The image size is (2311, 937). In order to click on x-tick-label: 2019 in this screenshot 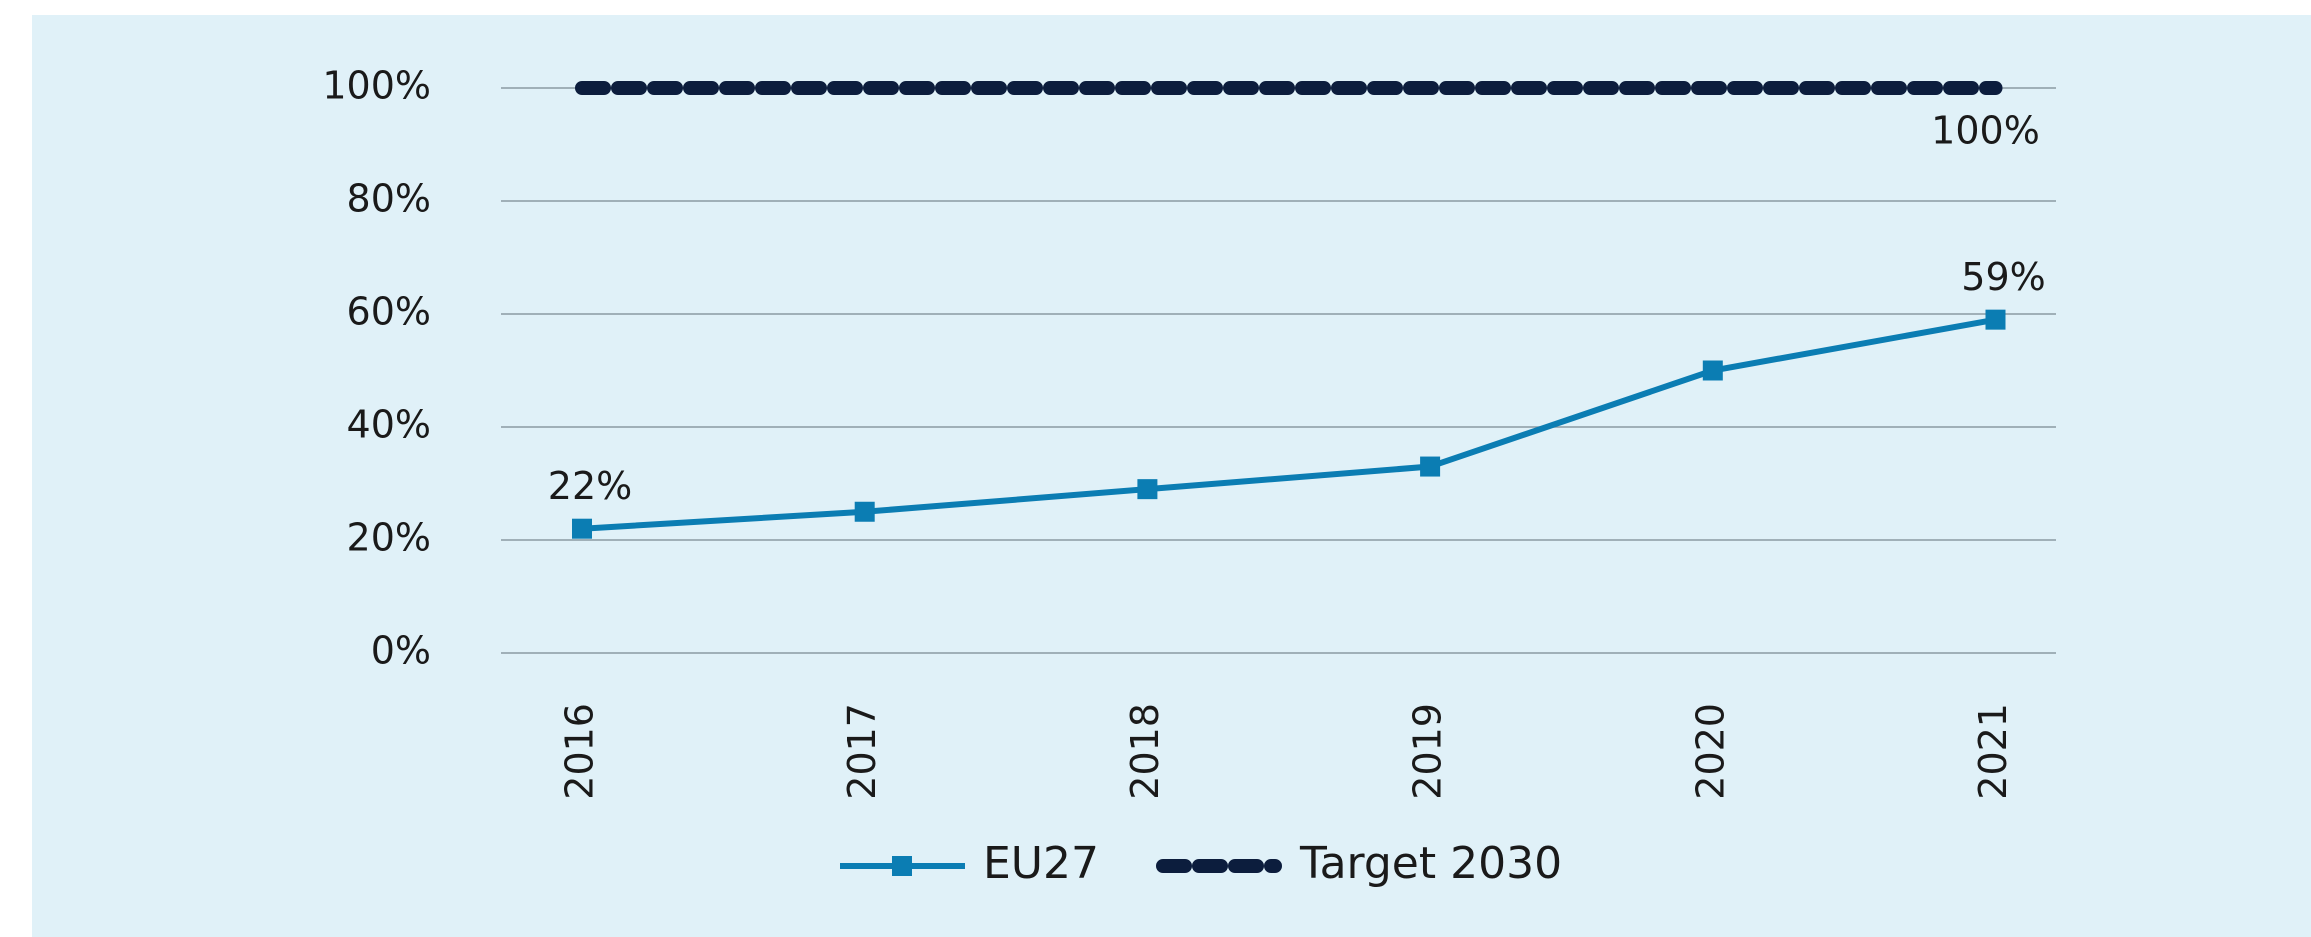, I will do `click(1428, 751)`.